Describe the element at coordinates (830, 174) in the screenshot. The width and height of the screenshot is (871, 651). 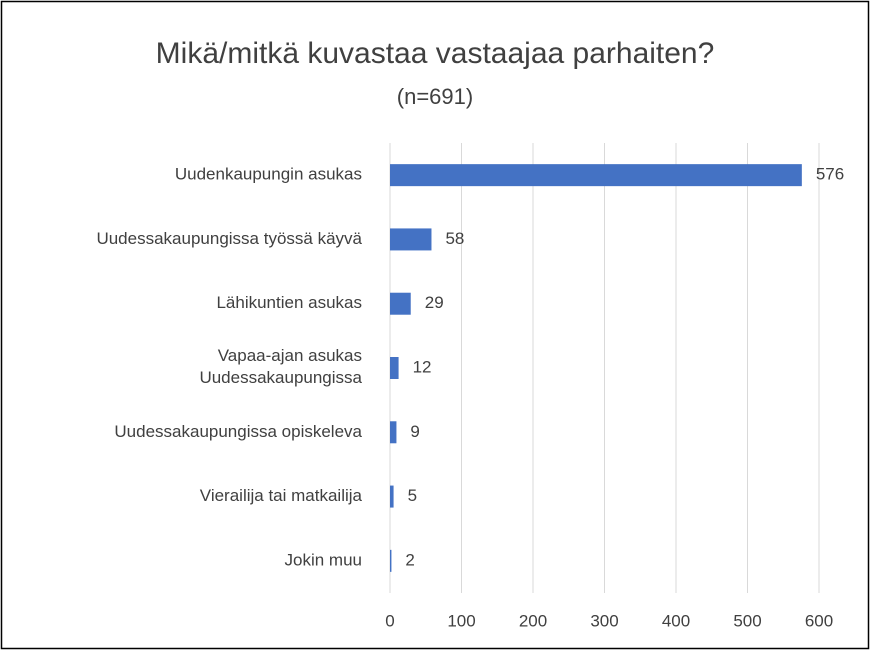
I see `value-label: 576` at that location.